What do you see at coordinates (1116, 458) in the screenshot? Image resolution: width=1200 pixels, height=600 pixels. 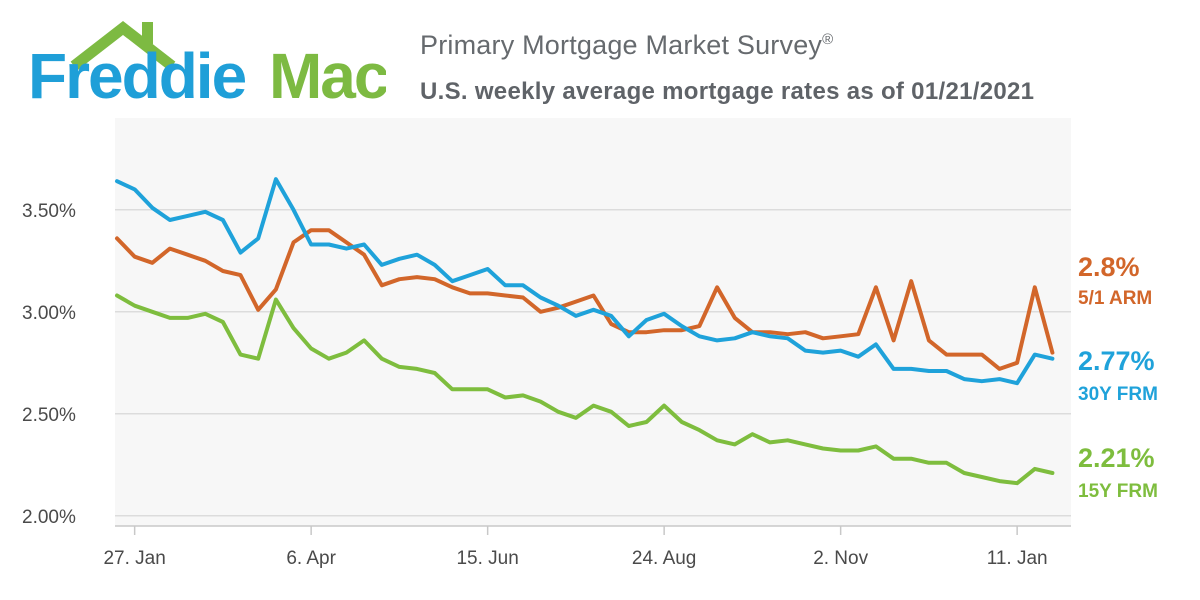 I see `end-value-15y-frm: 2.21%` at bounding box center [1116, 458].